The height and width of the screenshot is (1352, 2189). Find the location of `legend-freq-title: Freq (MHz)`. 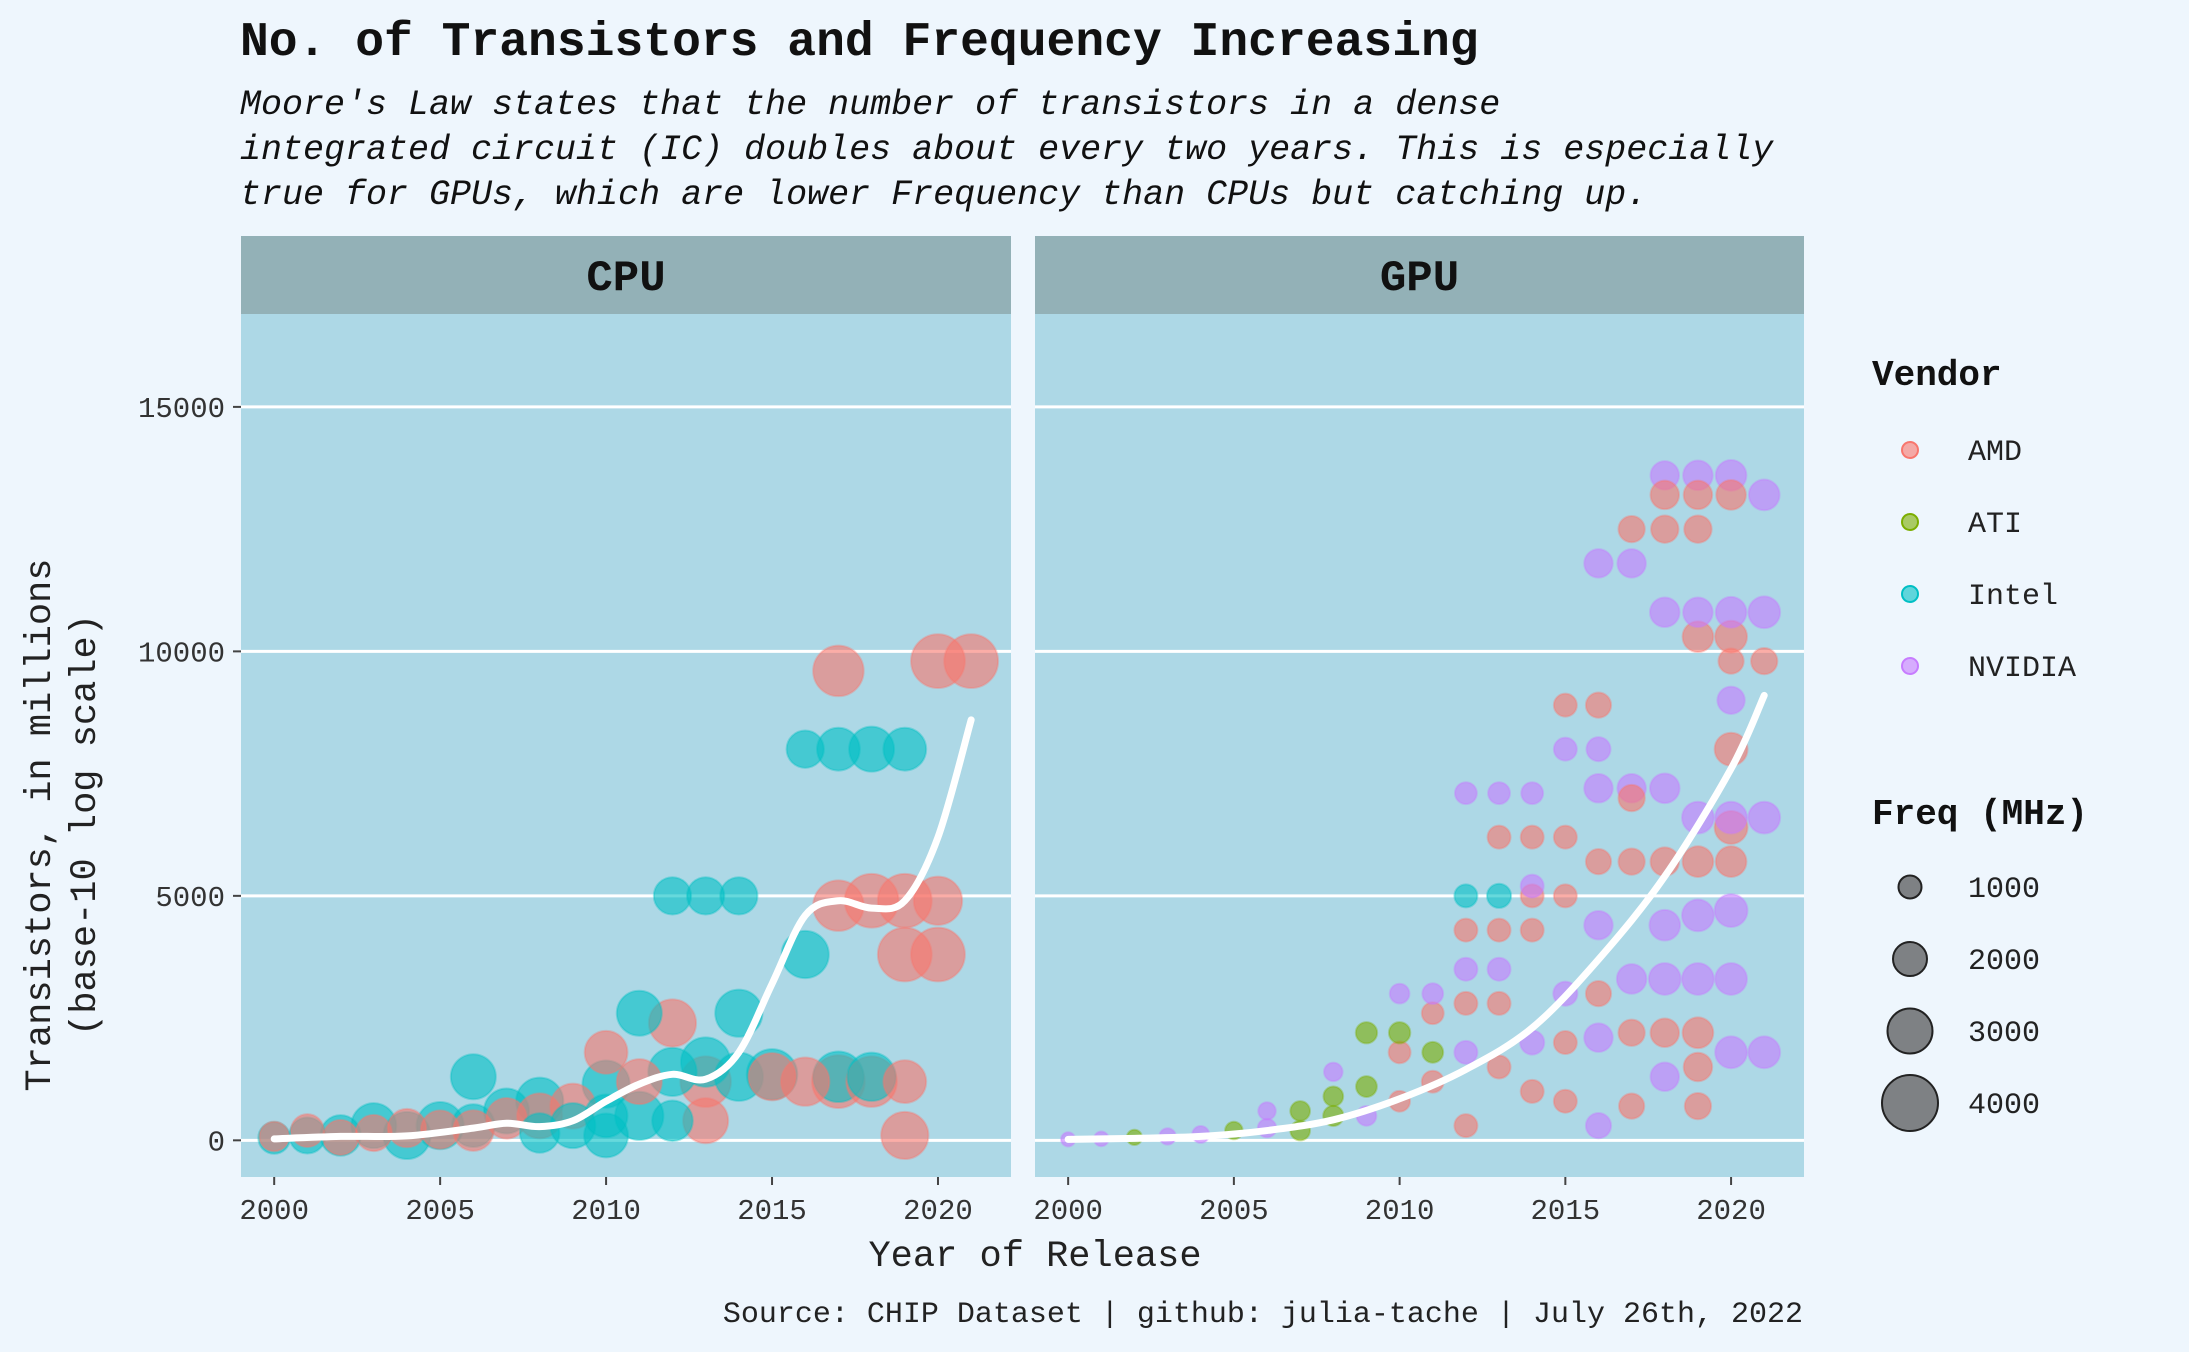

legend-freq-title: Freq (MHz) is located at coordinates (1980, 814).